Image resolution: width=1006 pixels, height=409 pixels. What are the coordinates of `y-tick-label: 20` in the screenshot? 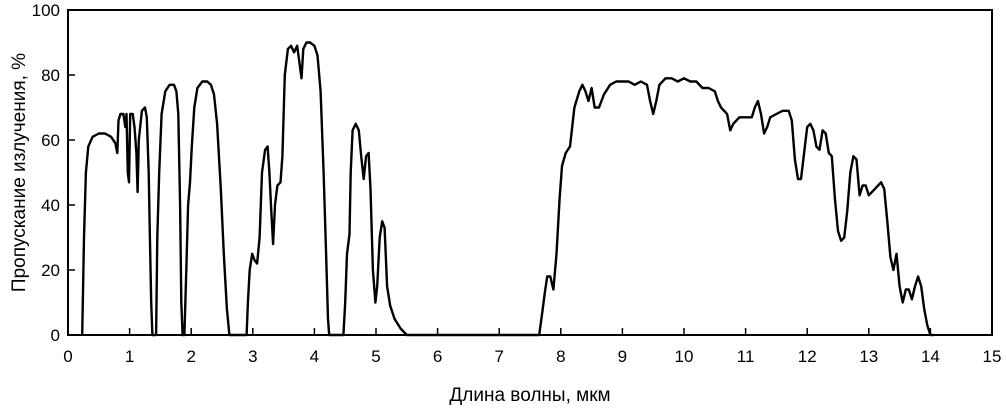 It's located at (50, 270).